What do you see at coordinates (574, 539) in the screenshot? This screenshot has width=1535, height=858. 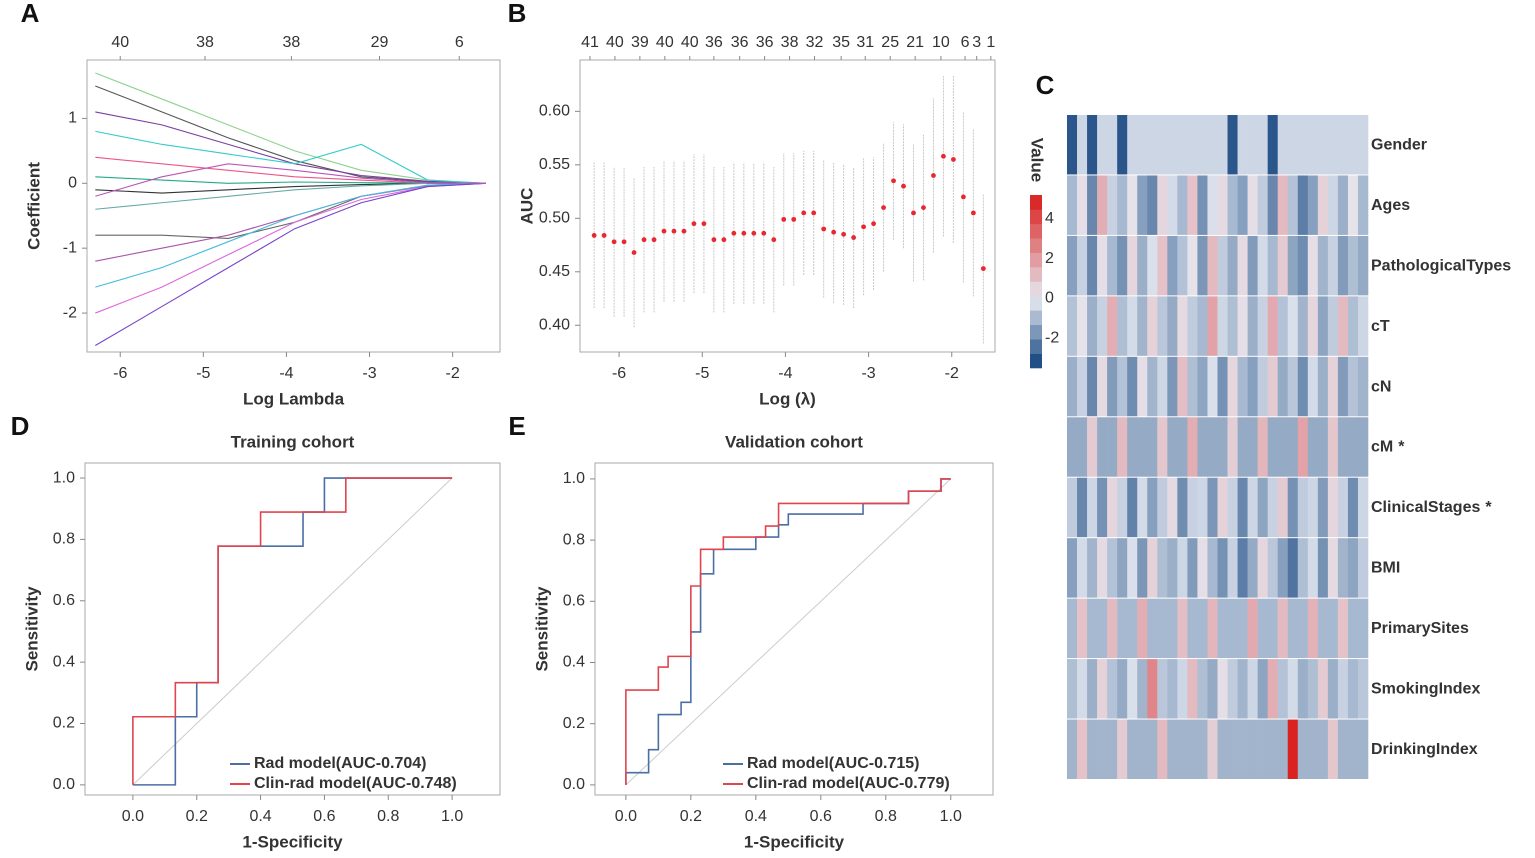 I see `y-tick-label: 0.8` at bounding box center [574, 539].